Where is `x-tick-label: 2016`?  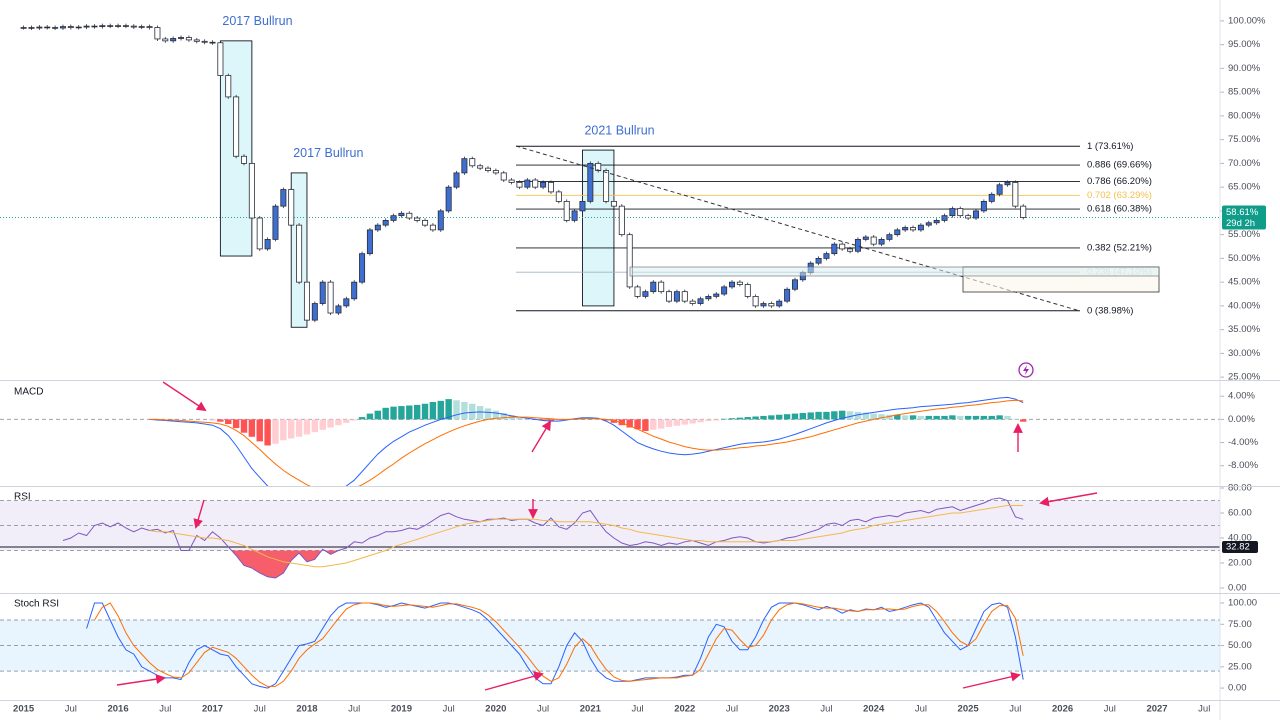 x-tick-label: 2016 is located at coordinates (117, 709).